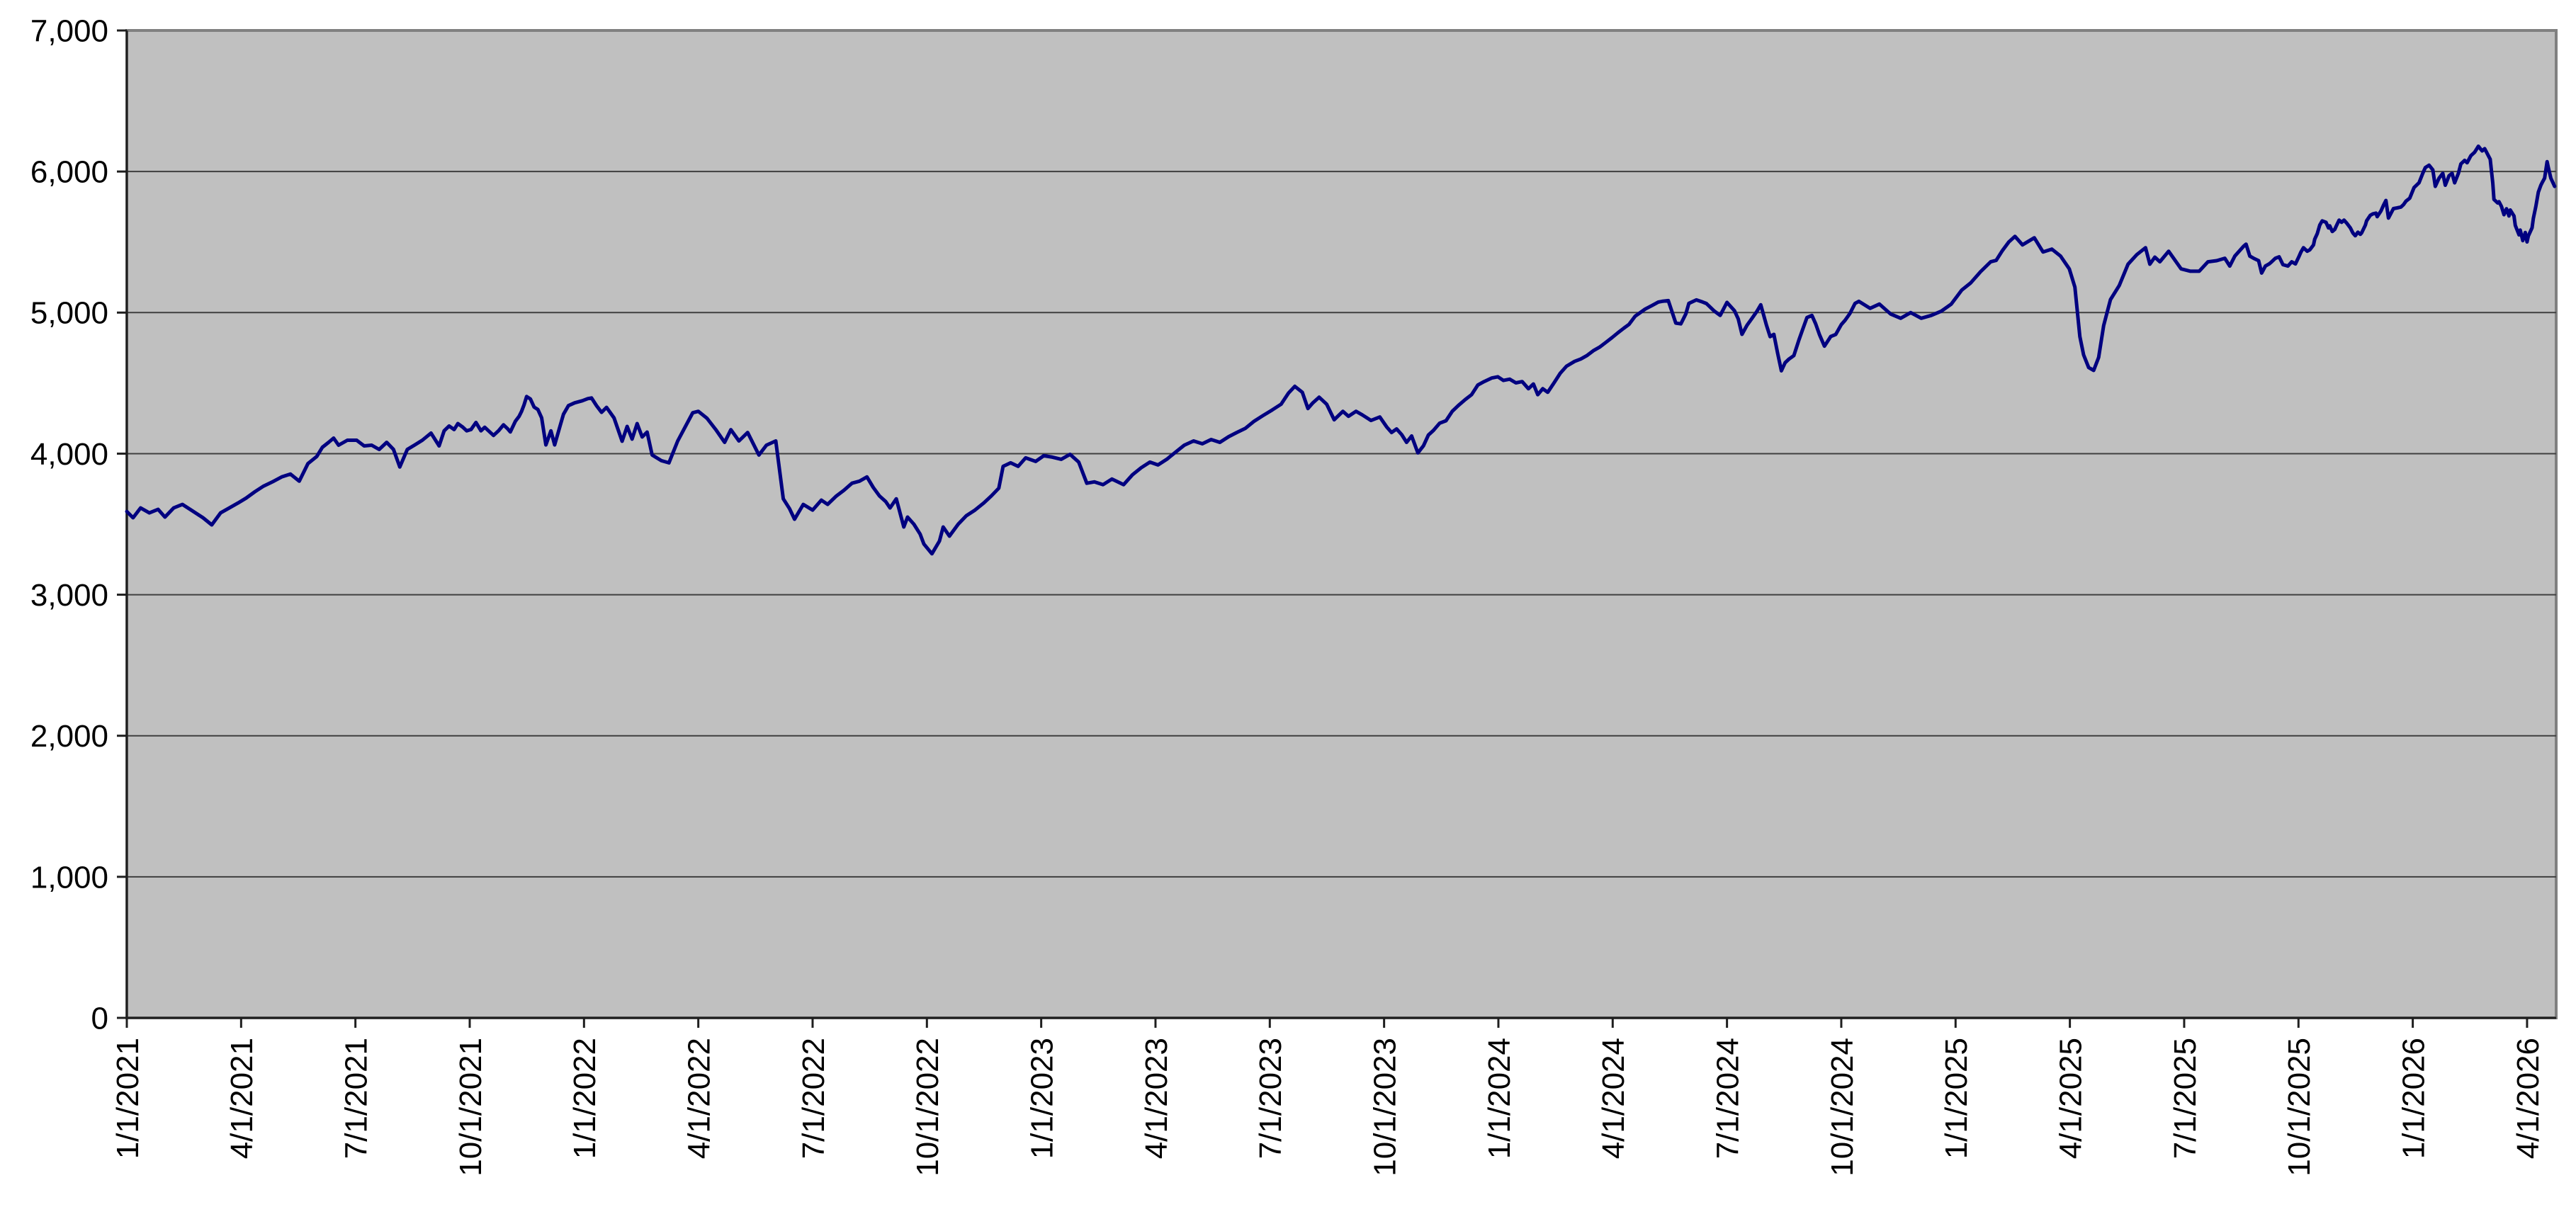 The width and height of the screenshot is (2576, 1224). I want to click on x-axis-tick-label: 4/1/2022, so click(699, 1099).